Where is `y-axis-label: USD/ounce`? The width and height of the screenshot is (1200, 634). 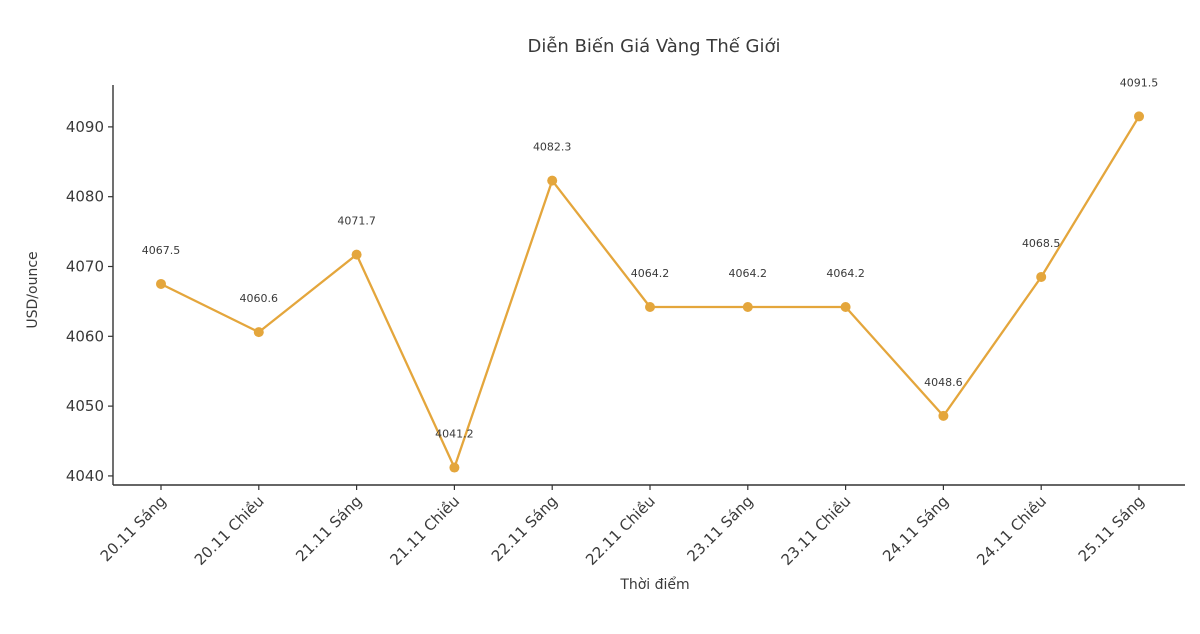
y-axis-label: USD/ounce is located at coordinates (33, 289).